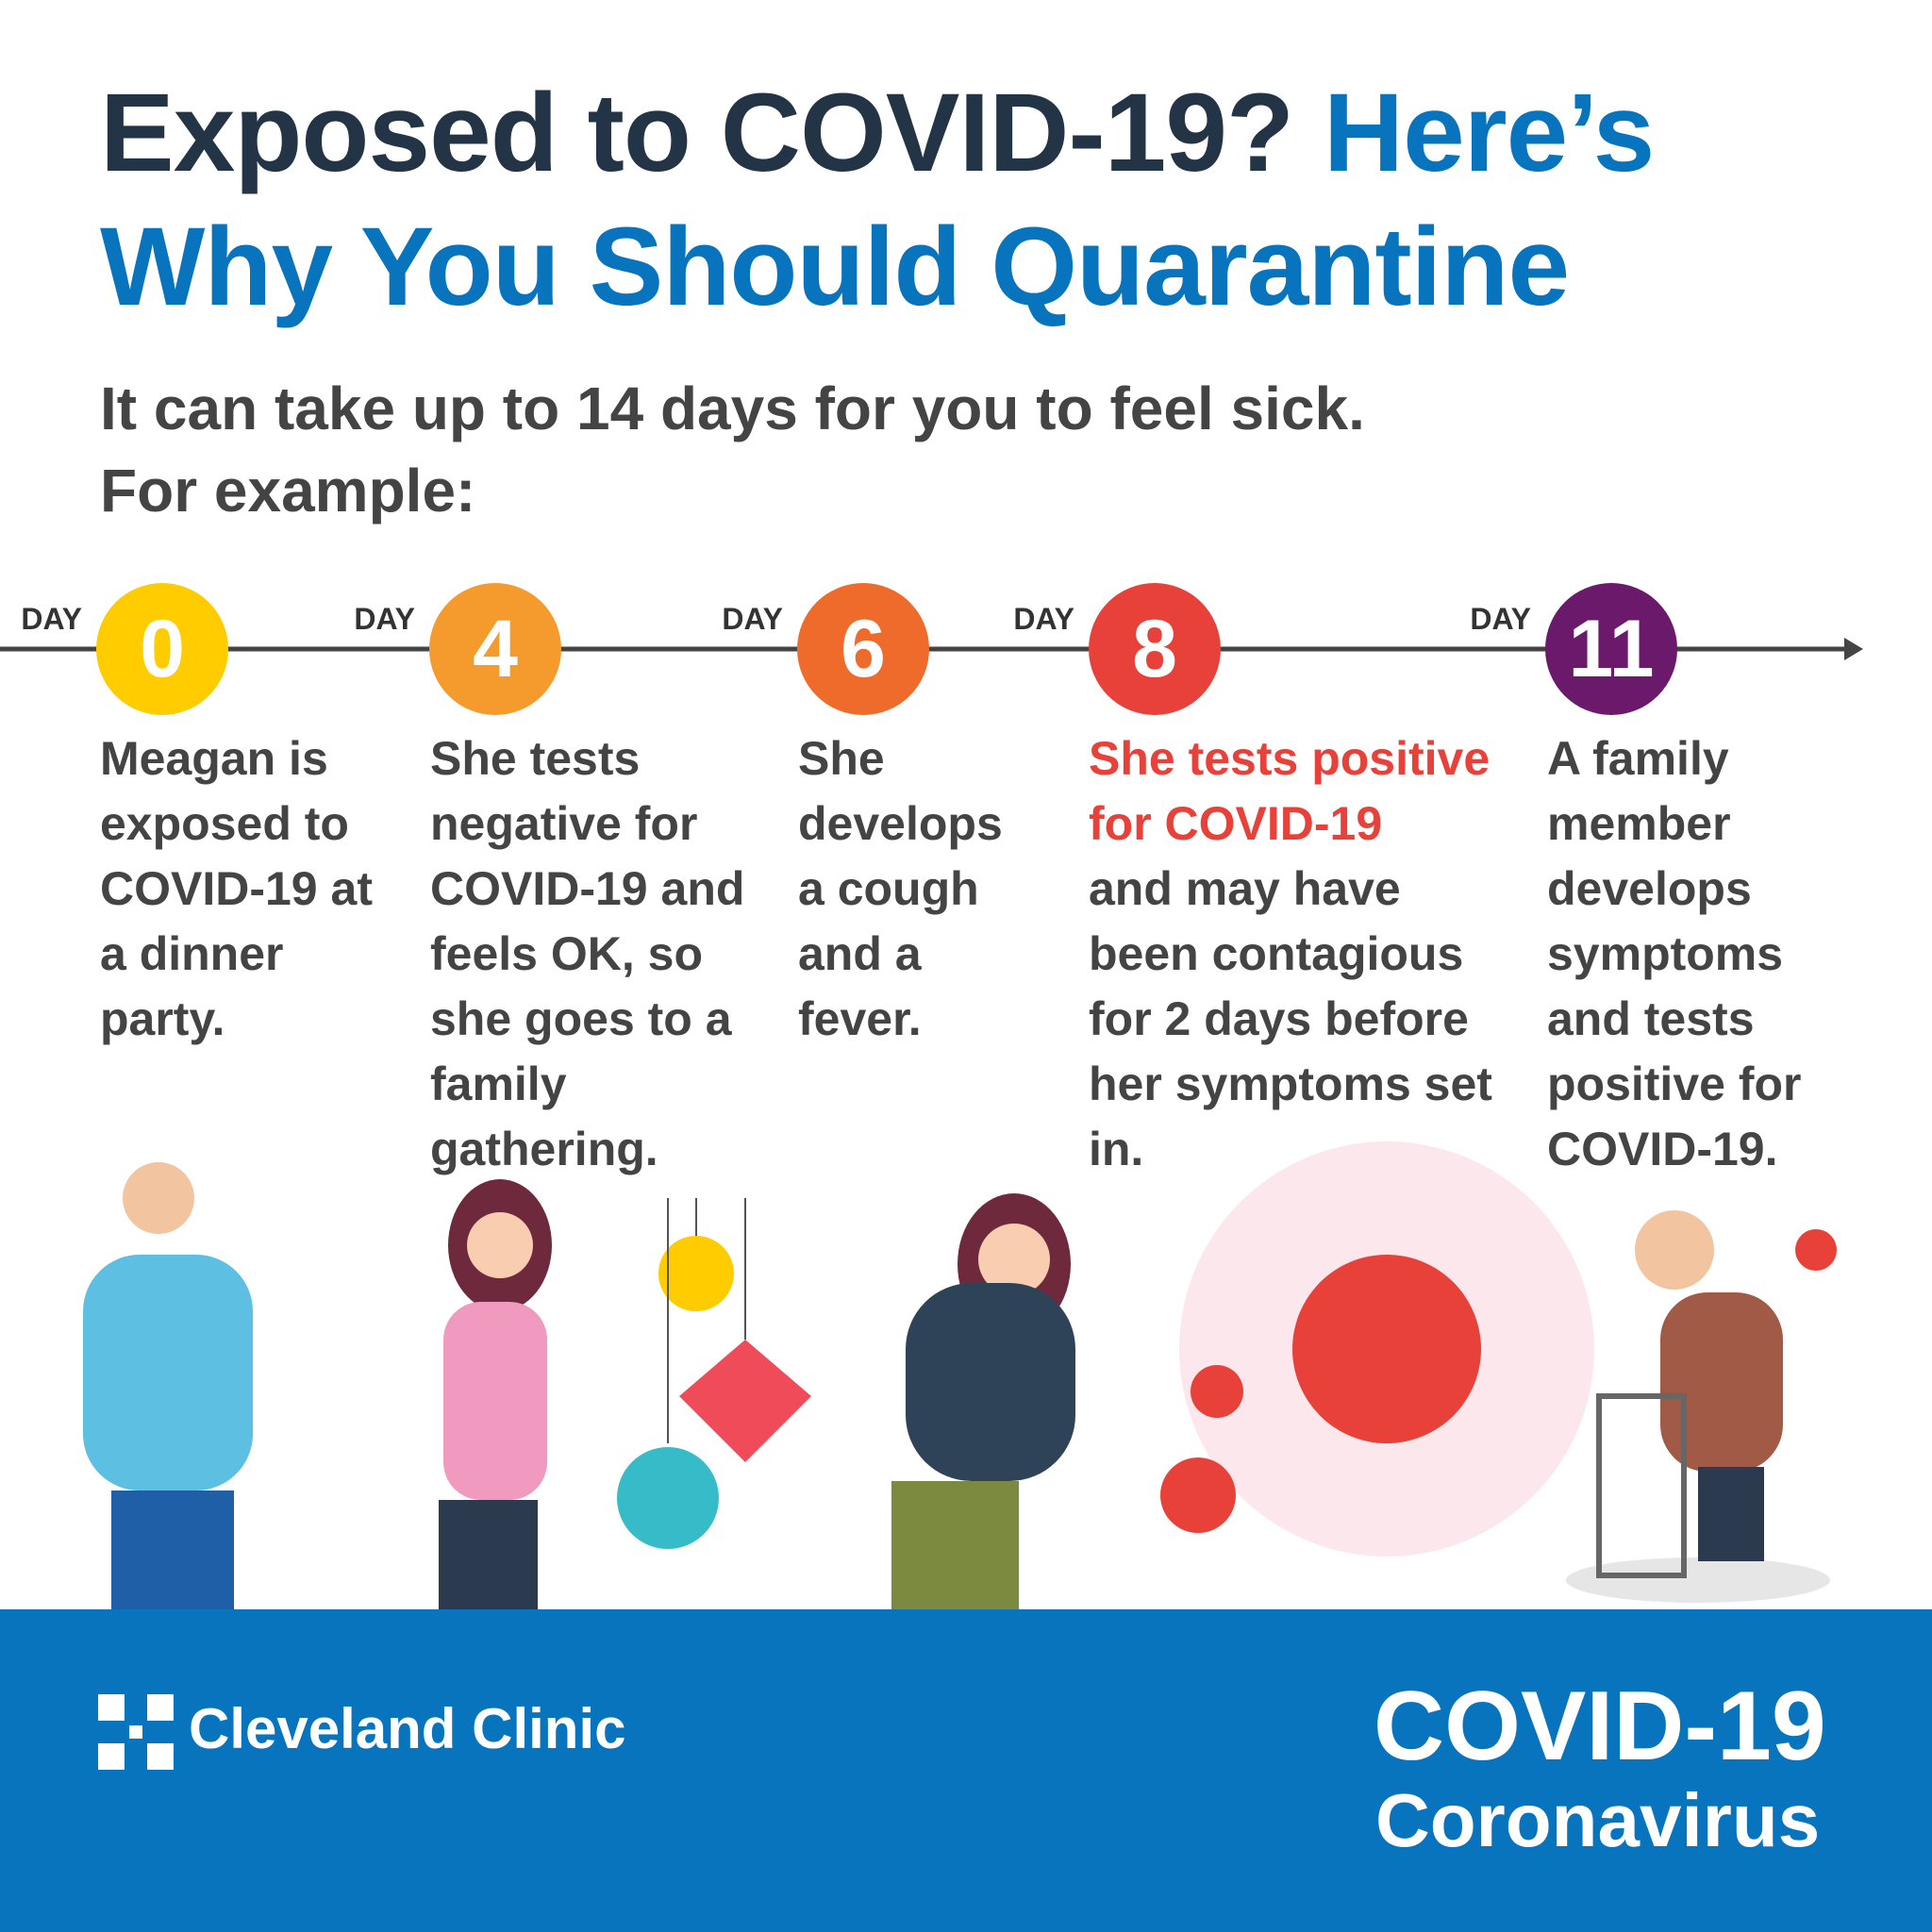 This screenshot has height=1932, width=1932. Describe the element at coordinates (1698, 1407) in the screenshot. I see `family-member` at that location.